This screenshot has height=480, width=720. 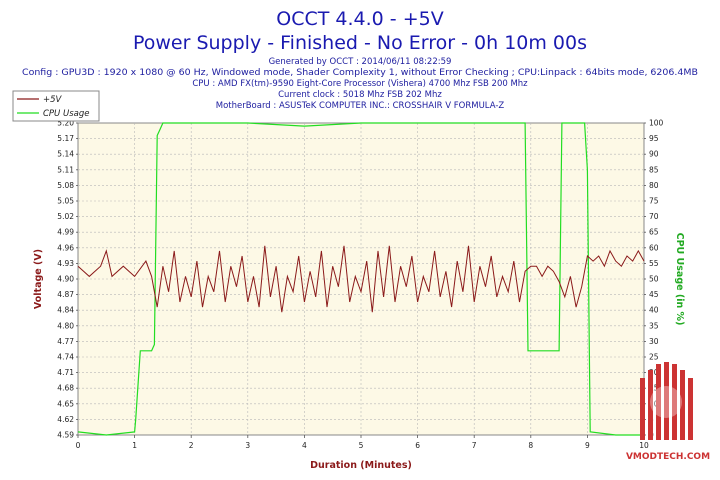 I want to click on x-tick-label: 3, so click(x=247, y=445).